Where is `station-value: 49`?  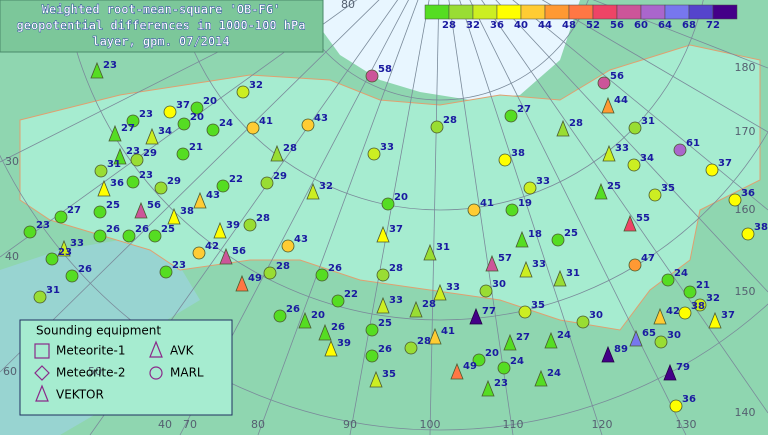 station-value: 49 is located at coordinates (255, 278).